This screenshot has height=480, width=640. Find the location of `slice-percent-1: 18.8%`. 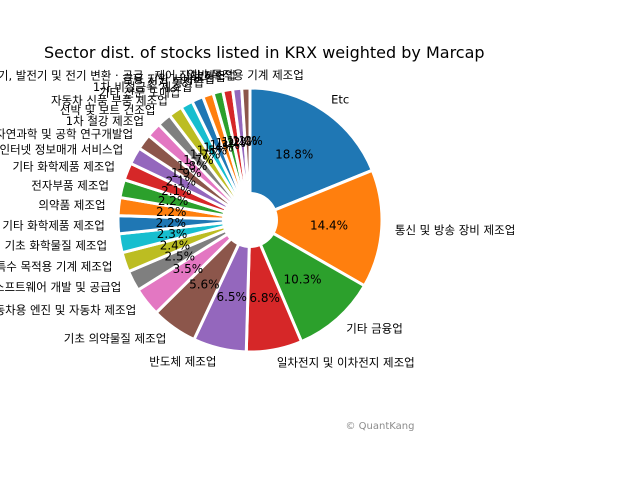

slice-percent-1: 18.8% is located at coordinates (294, 154).